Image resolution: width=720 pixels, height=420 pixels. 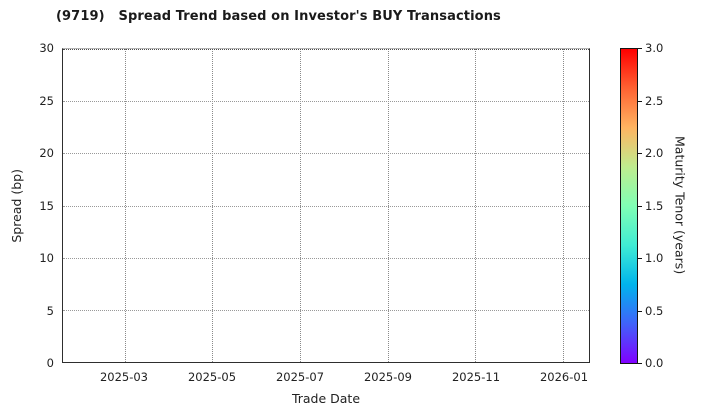 I want to click on y-tick-label: 15, so click(x=46, y=205).